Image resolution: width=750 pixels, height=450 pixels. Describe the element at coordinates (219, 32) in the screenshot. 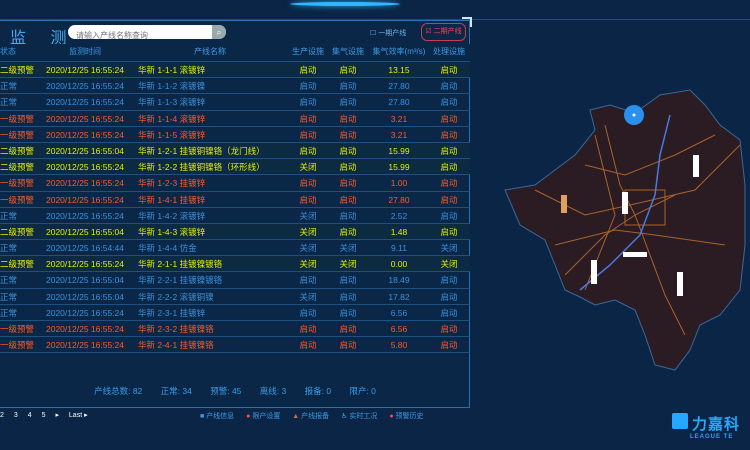

I see `search-icon: ⌕` at that location.